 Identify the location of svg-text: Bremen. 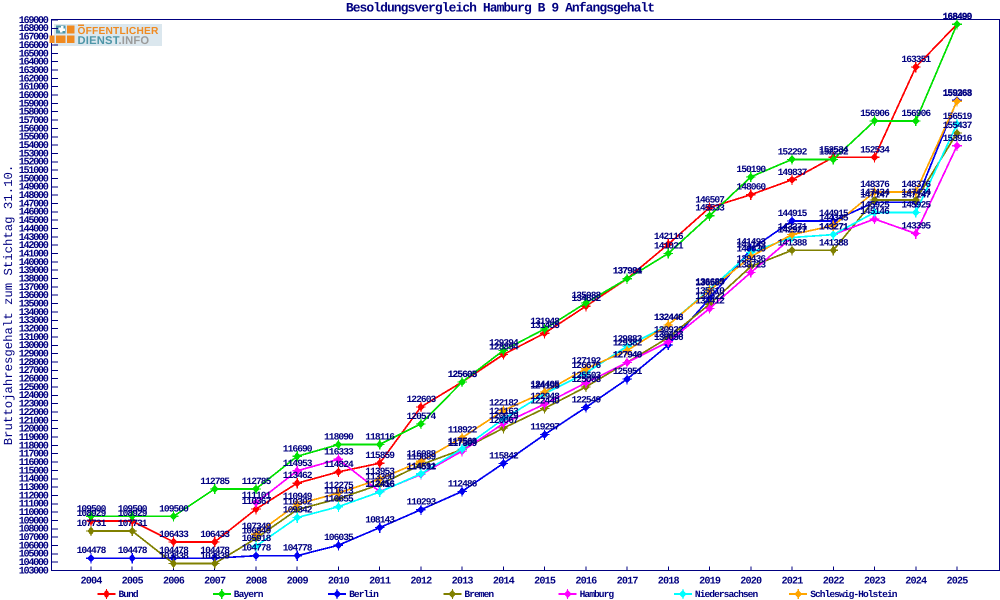
(479, 594).